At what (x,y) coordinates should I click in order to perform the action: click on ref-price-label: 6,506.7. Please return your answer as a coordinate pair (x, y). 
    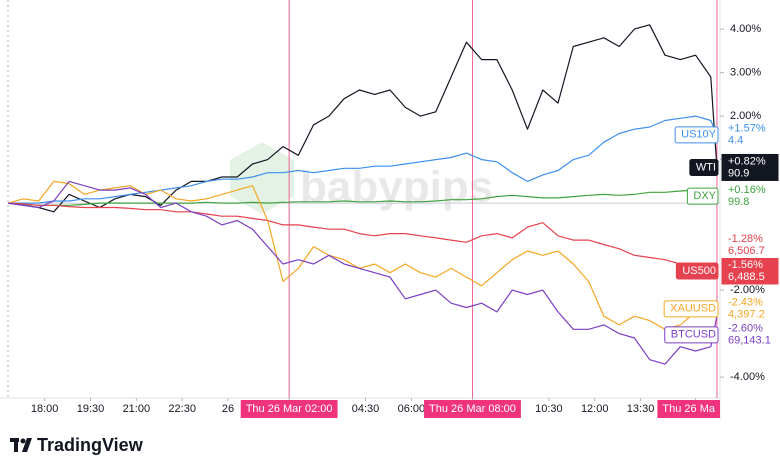
    Looking at the image, I should click on (746, 251).